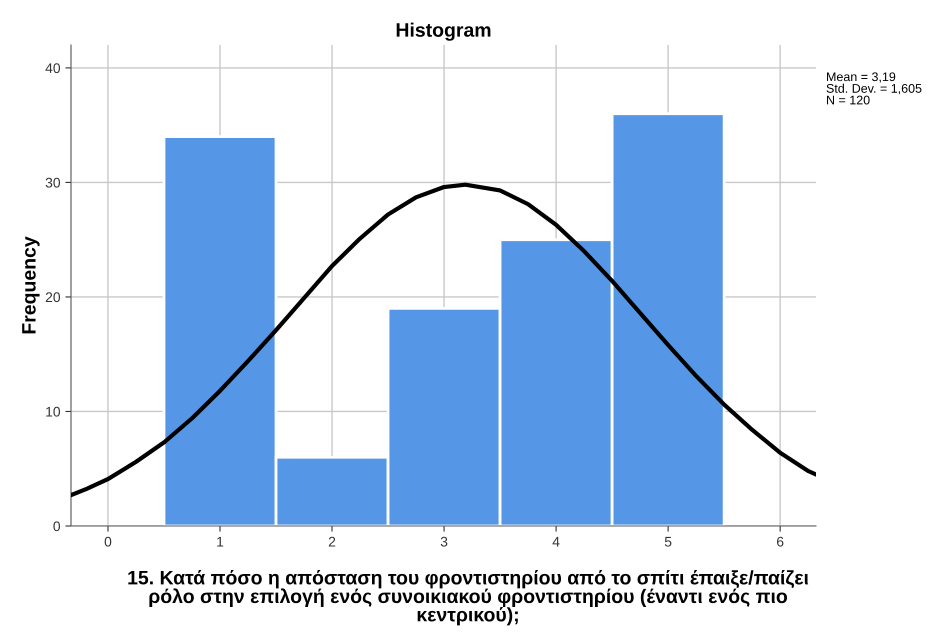  I want to click on y-tick-label: 10, so click(53, 411).